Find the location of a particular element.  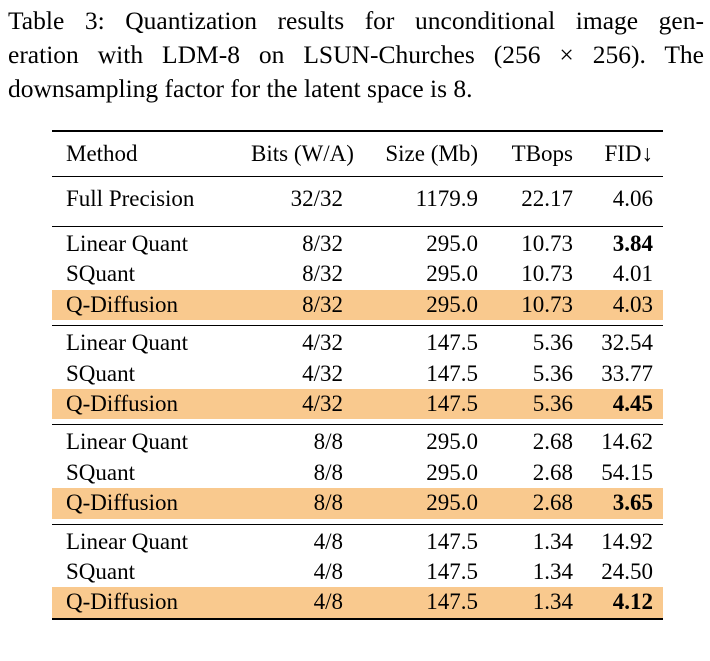

cell-tbops: 22.17 is located at coordinates (547, 198).